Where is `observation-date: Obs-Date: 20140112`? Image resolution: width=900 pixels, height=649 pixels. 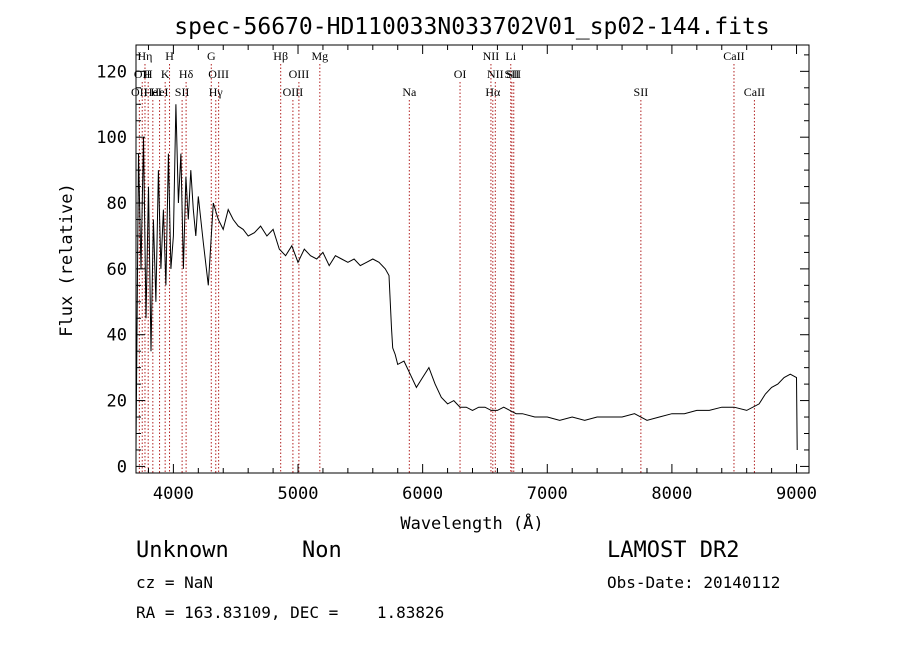 observation-date: Obs-Date: 20140112 is located at coordinates (694, 582).